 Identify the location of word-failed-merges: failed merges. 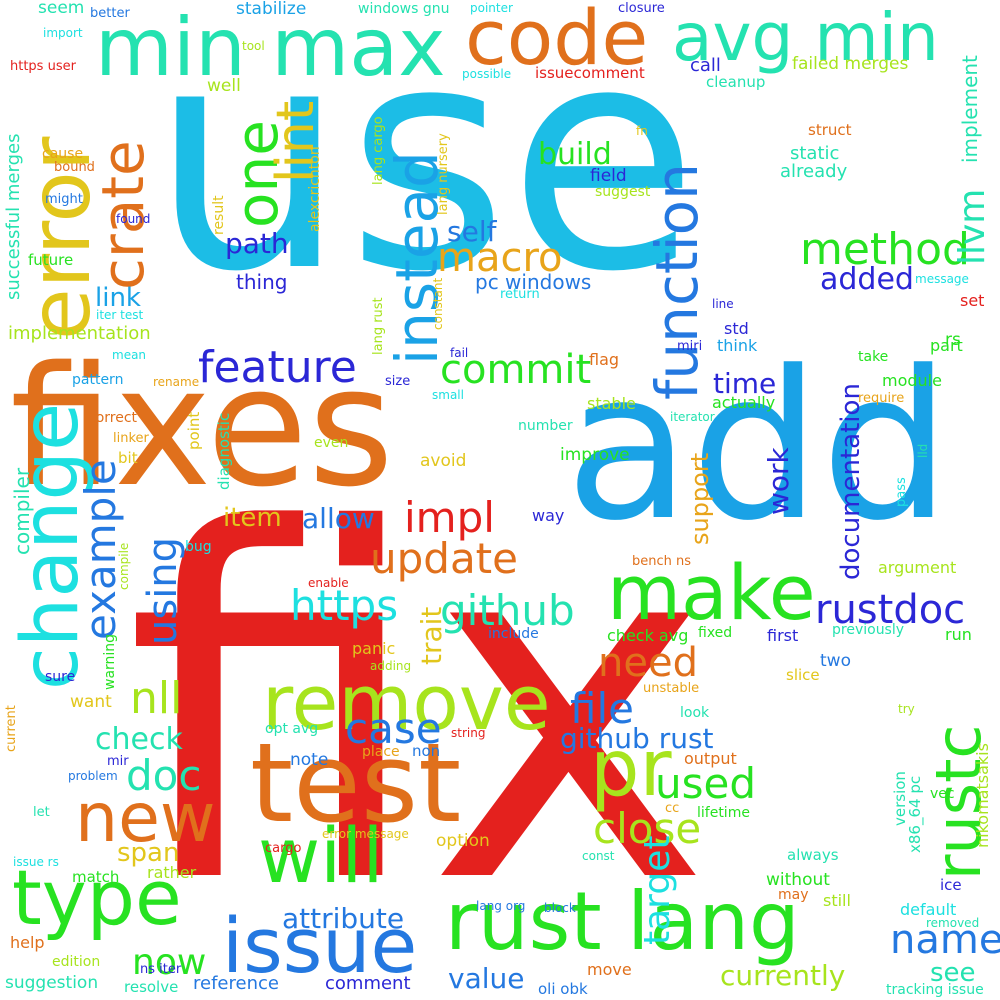
(850, 64).